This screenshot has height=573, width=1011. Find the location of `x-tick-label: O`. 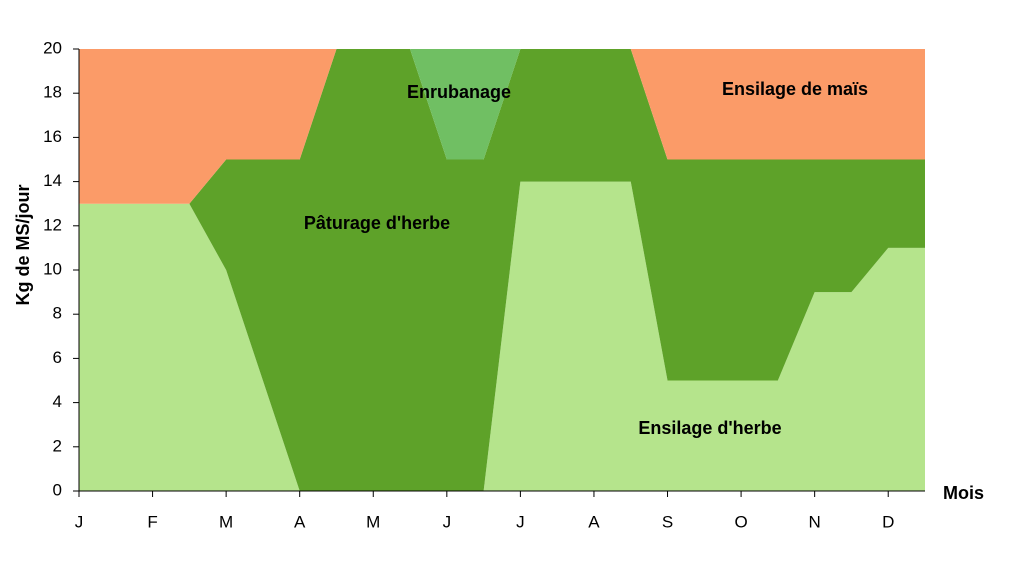

x-tick-label: O is located at coordinates (740, 521).